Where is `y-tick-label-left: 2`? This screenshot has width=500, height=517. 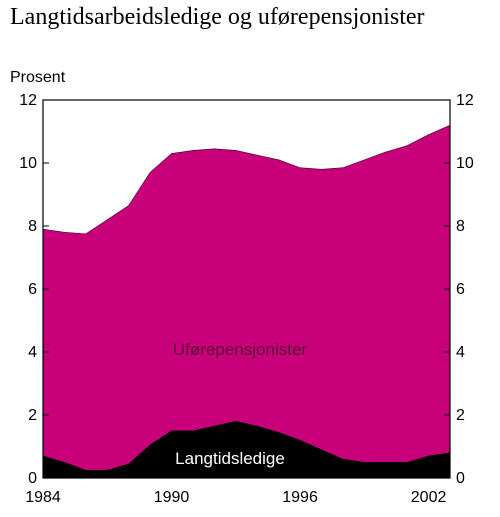
y-tick-label-left: 2 is located at coordinates (32, 415).